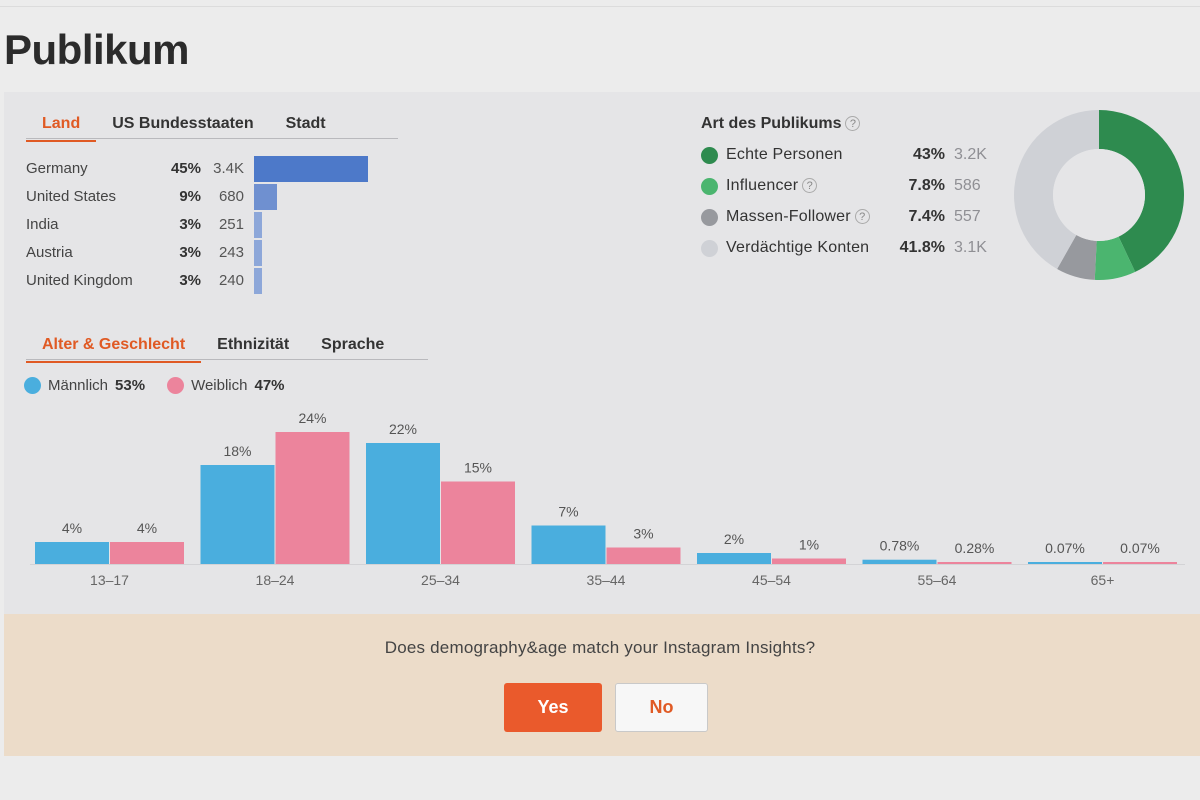  Describe the element at coordinates (206, 281) in the screenshot. I see `country-row: United Kingdom 3% 240` at that location.